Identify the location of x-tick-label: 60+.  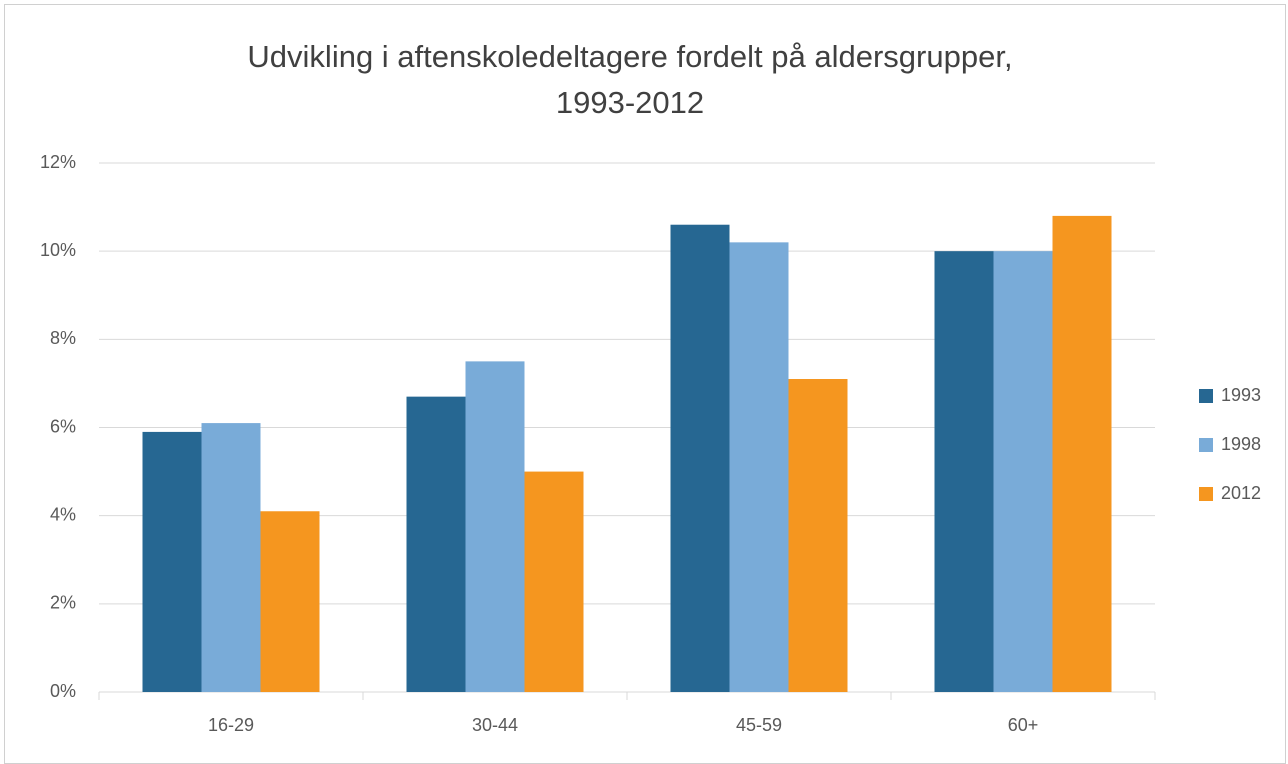
(1023, 725).